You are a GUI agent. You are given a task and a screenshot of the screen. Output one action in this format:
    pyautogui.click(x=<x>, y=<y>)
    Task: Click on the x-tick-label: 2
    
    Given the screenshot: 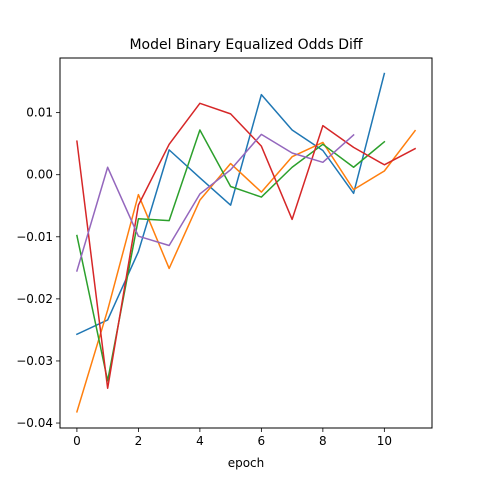 What is the action you would take?
    pyautogui.click(x=139, y=441)
    